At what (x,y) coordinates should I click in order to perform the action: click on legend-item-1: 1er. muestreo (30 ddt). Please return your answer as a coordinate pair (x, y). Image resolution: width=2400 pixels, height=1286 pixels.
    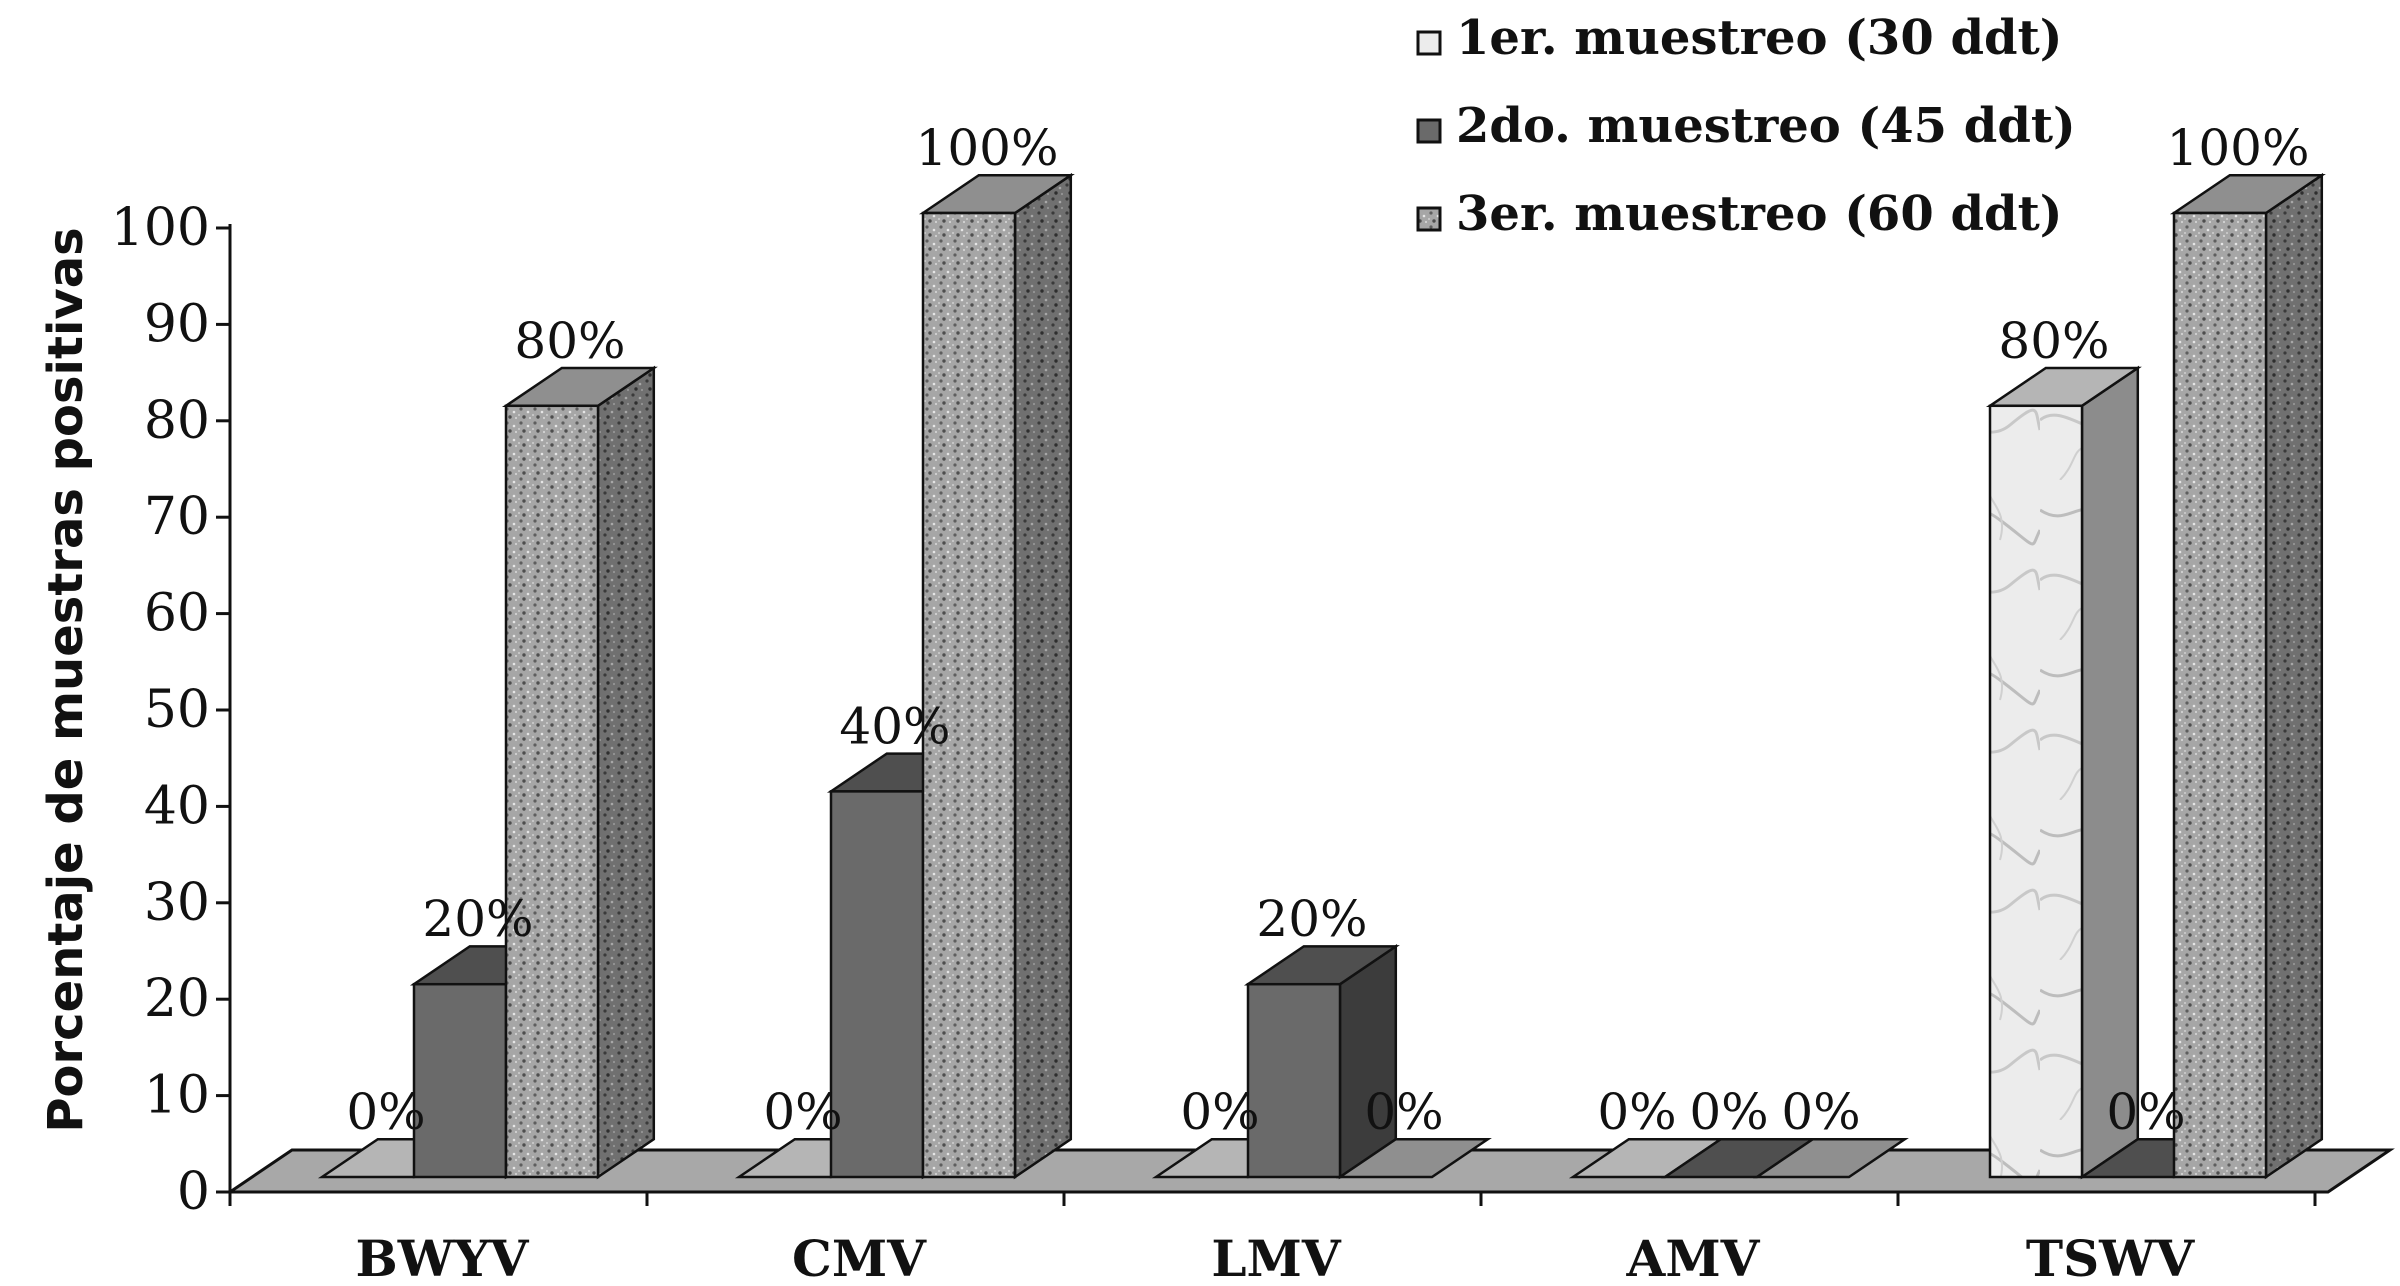
    Looking at the image, I should click on (1739, 38).